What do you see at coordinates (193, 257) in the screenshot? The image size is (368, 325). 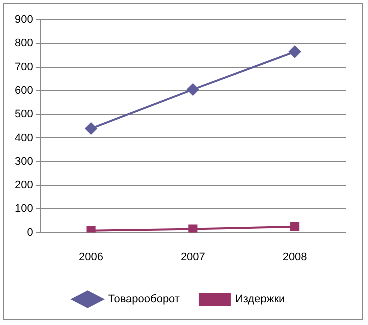 I see `x-tick-label: 2007` at bounding box center [193, 257].